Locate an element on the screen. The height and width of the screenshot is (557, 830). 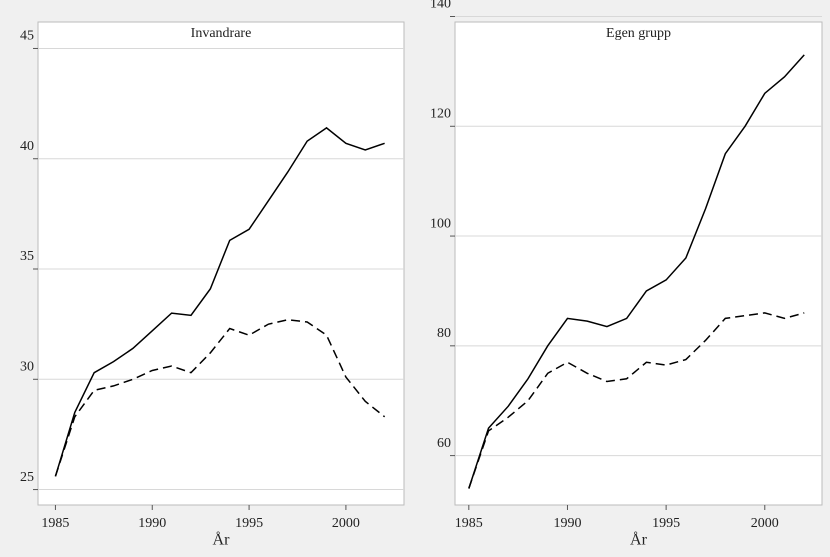
y-tick-label: 140 is located at coordinates (440, 6).